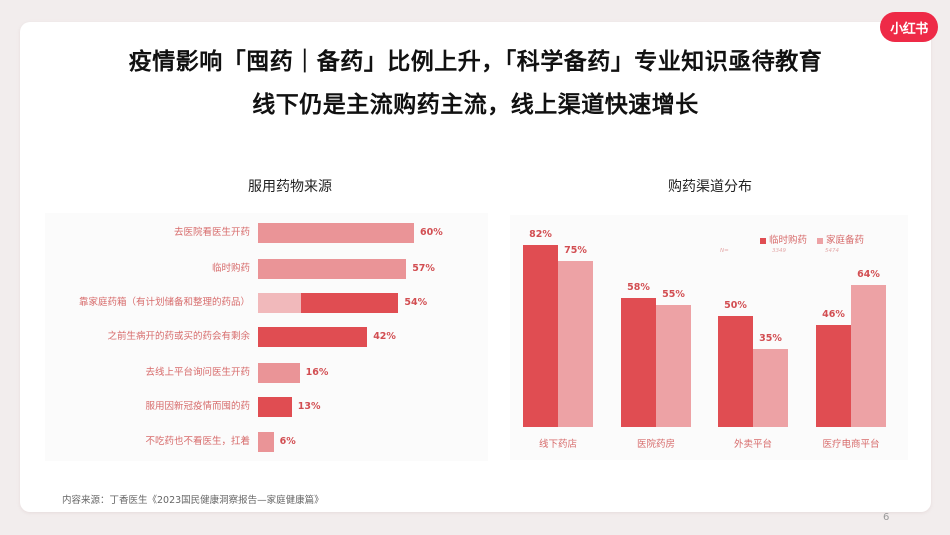 This screenshot has width=950, height=535. I want to click on xiaohongshu-logo: 小红书, so click(909, 27).